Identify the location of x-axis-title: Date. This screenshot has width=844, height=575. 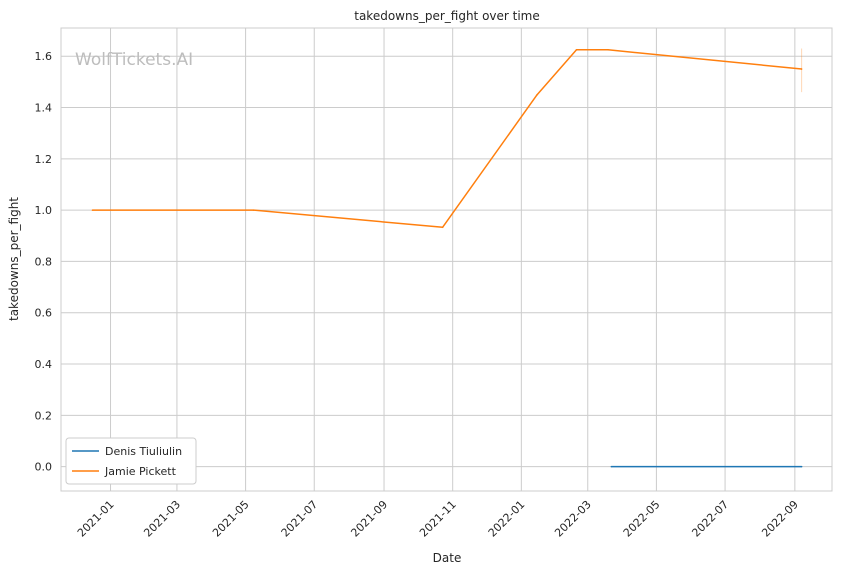
(447, 558).